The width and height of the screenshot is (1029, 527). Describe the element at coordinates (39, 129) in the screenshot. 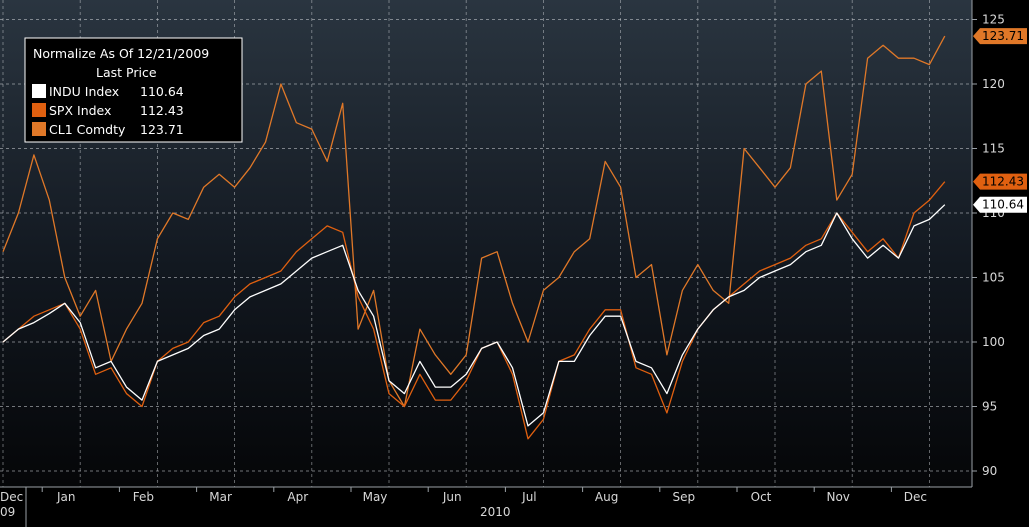

I see `legend-swatch-cl1` at that location.